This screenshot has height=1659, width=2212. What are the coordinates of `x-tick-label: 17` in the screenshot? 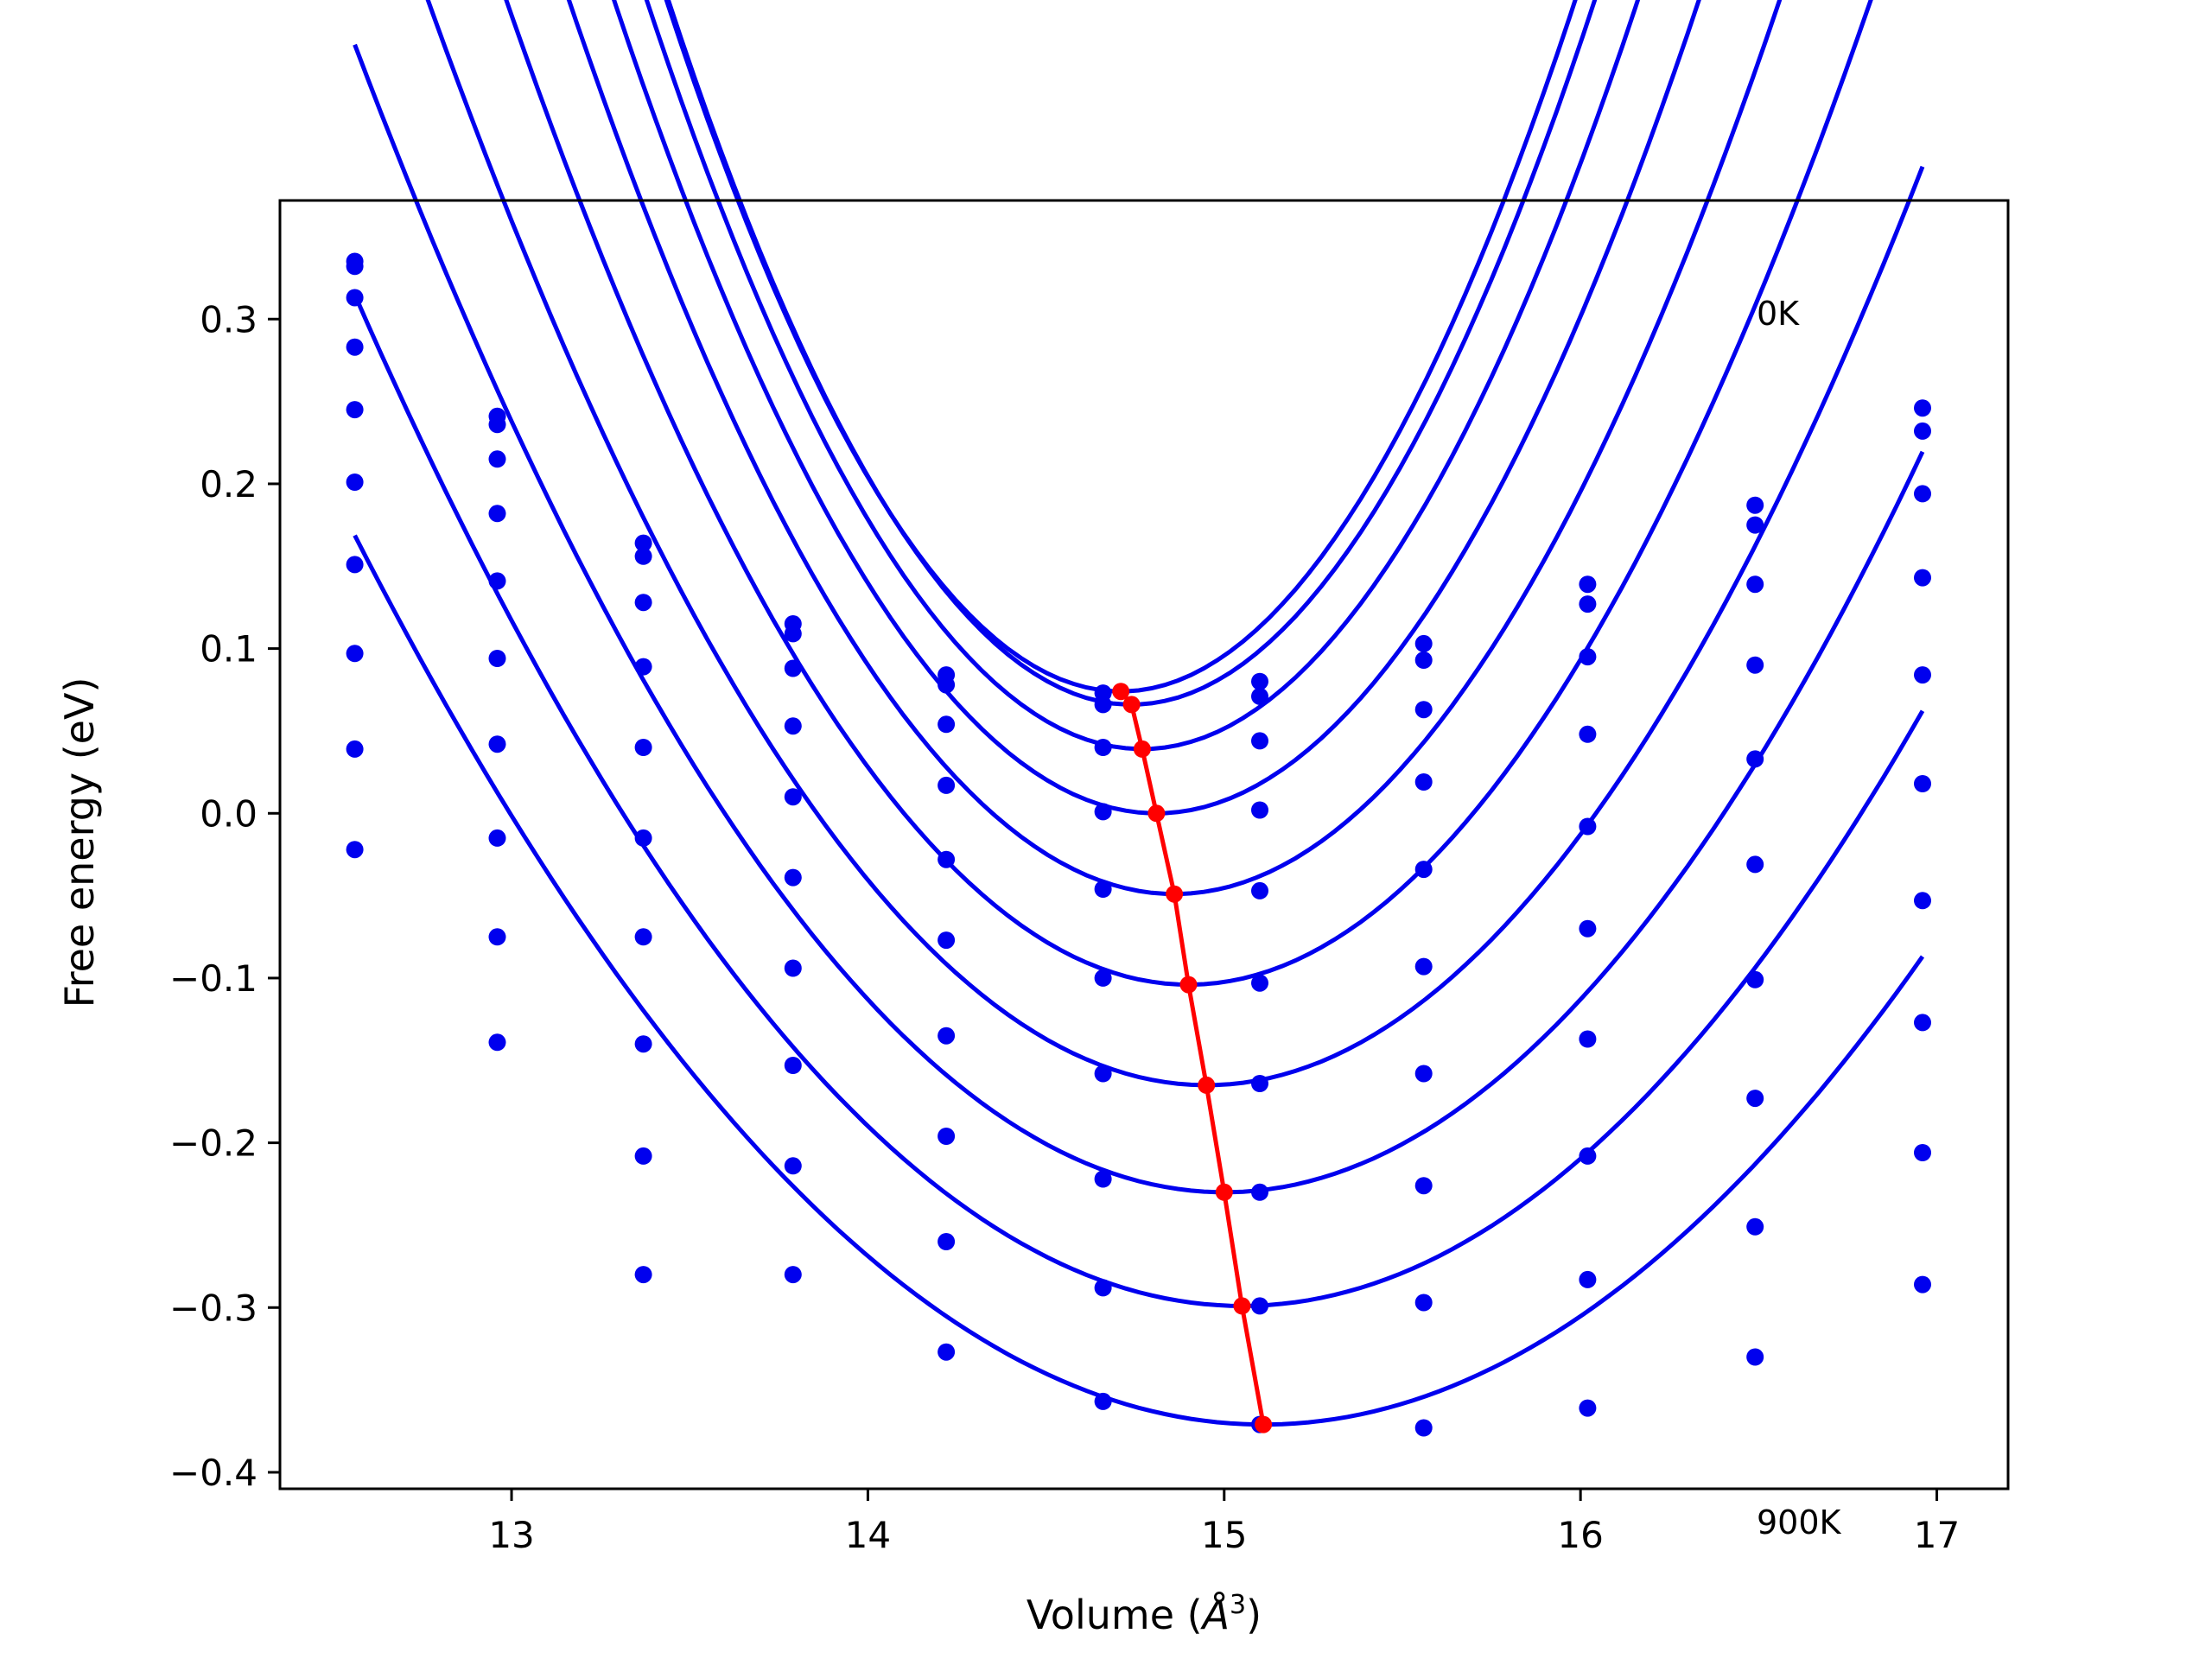 It's located at (1937, 1535).